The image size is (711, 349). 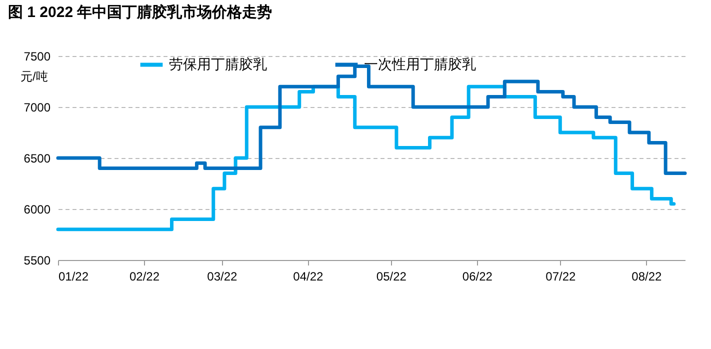 I want to click on x-tick-label: 01/22, so click(x=73, y=277).